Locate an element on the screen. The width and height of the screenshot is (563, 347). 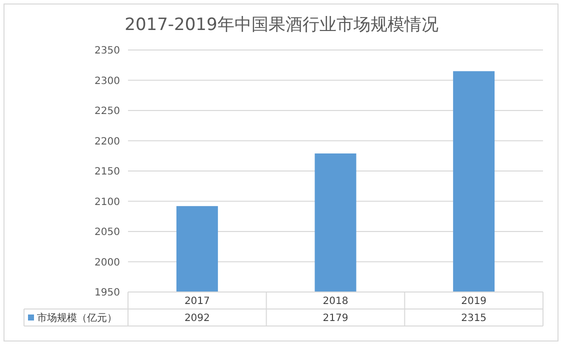
data-label: 2315 is located at coordinates (474, 318).